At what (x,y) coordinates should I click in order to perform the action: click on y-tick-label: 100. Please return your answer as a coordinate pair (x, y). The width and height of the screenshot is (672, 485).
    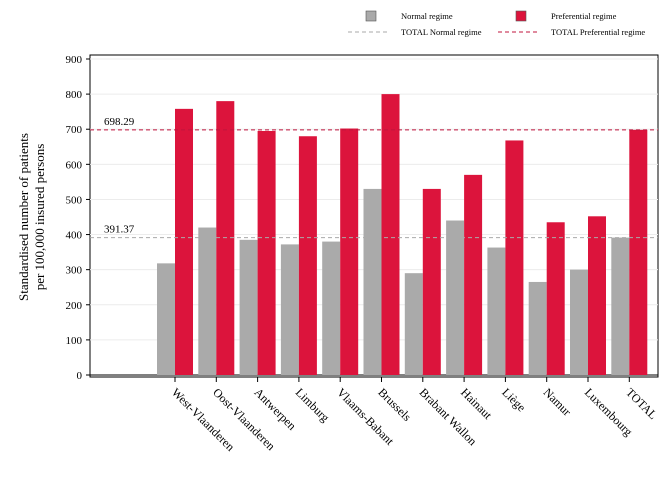
    Looking at the image, I should click on (74, 341).